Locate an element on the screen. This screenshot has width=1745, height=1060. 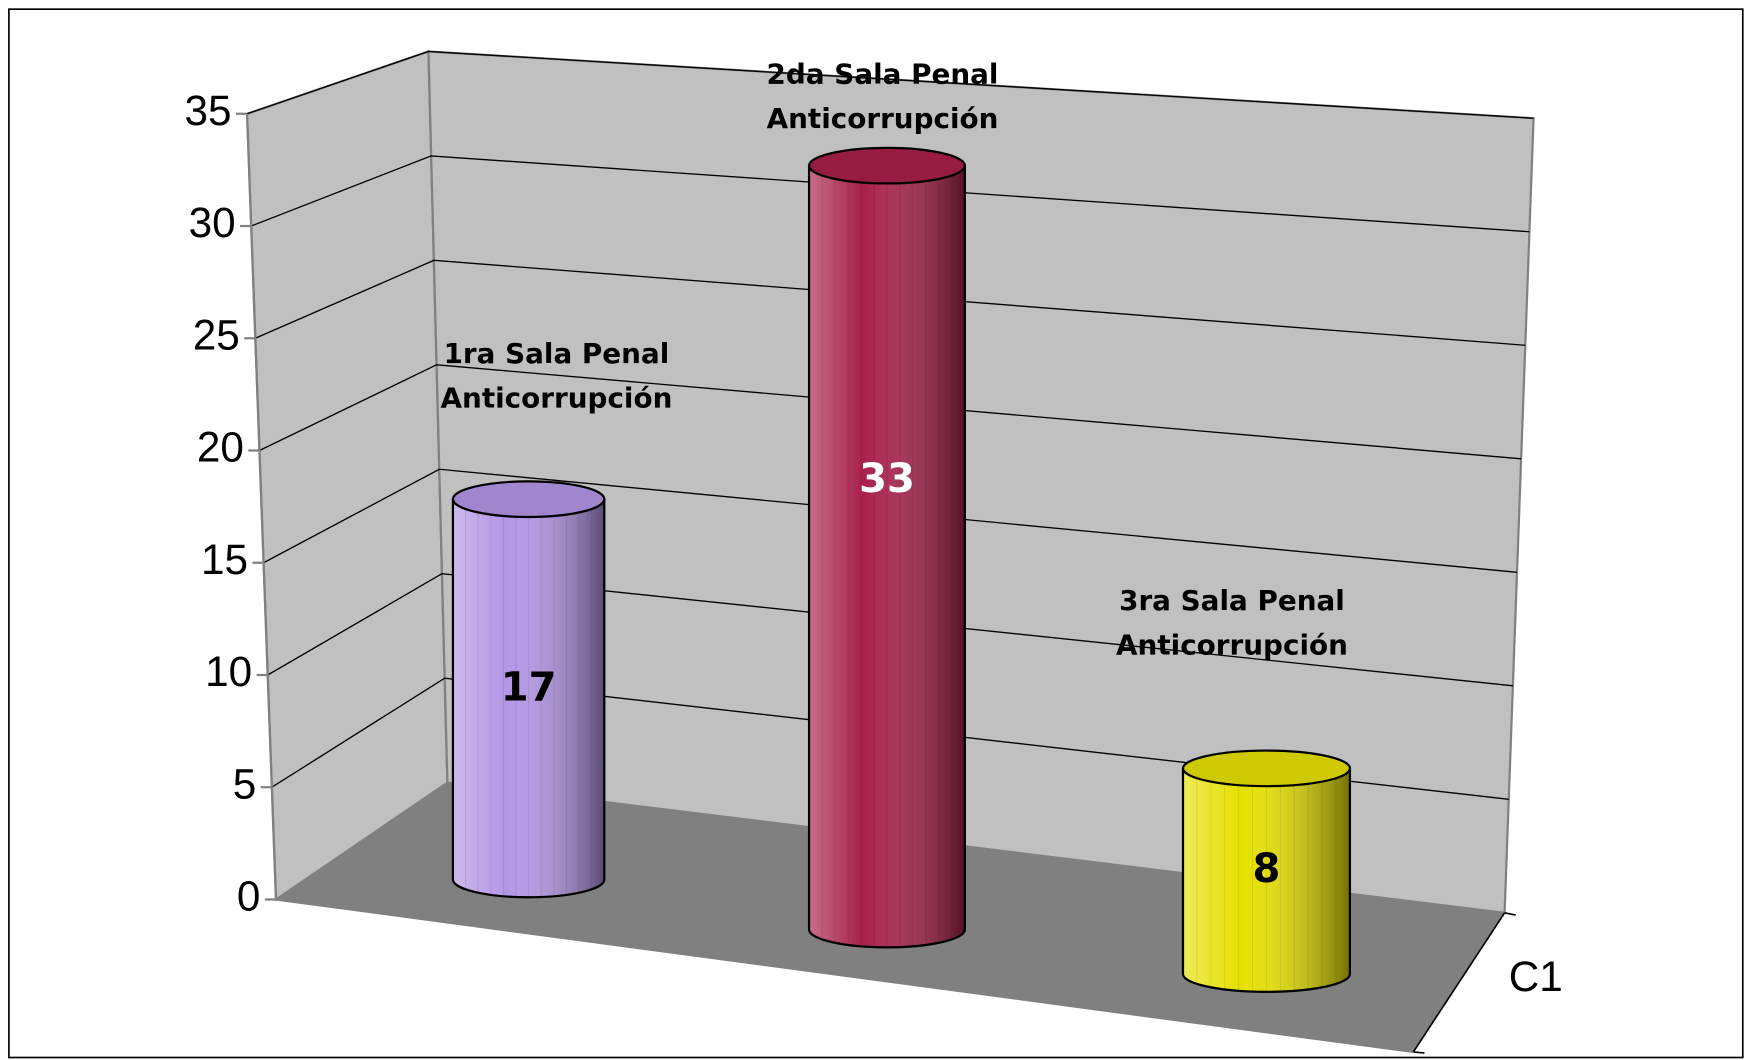
x-axis is located at coordinates (844, 976).